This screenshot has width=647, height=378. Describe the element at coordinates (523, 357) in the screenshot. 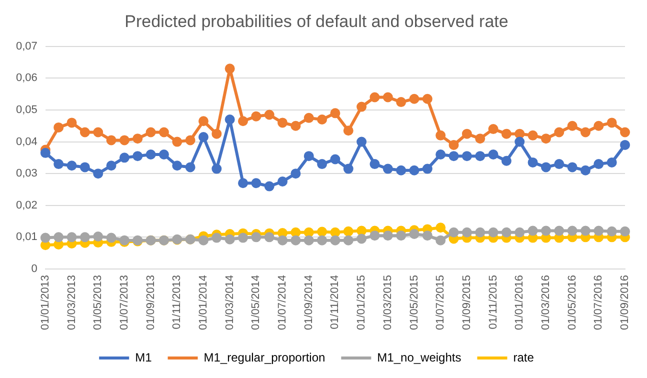

I see `legend-label: rate` at that location.